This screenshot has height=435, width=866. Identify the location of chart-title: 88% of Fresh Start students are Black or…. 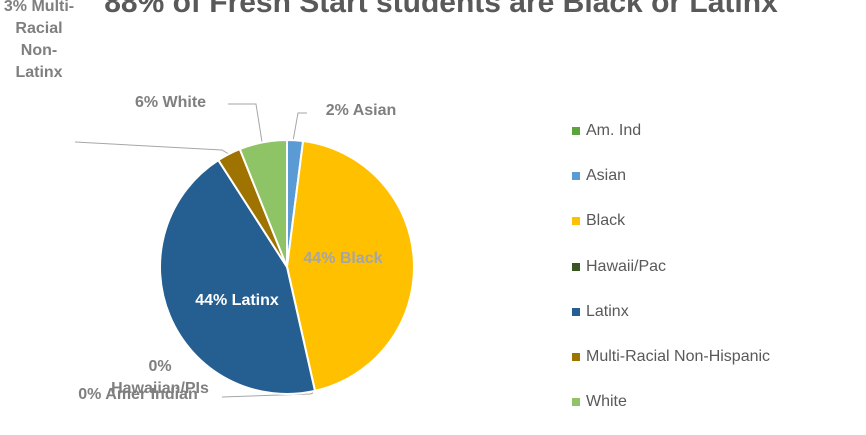
(441, 9).